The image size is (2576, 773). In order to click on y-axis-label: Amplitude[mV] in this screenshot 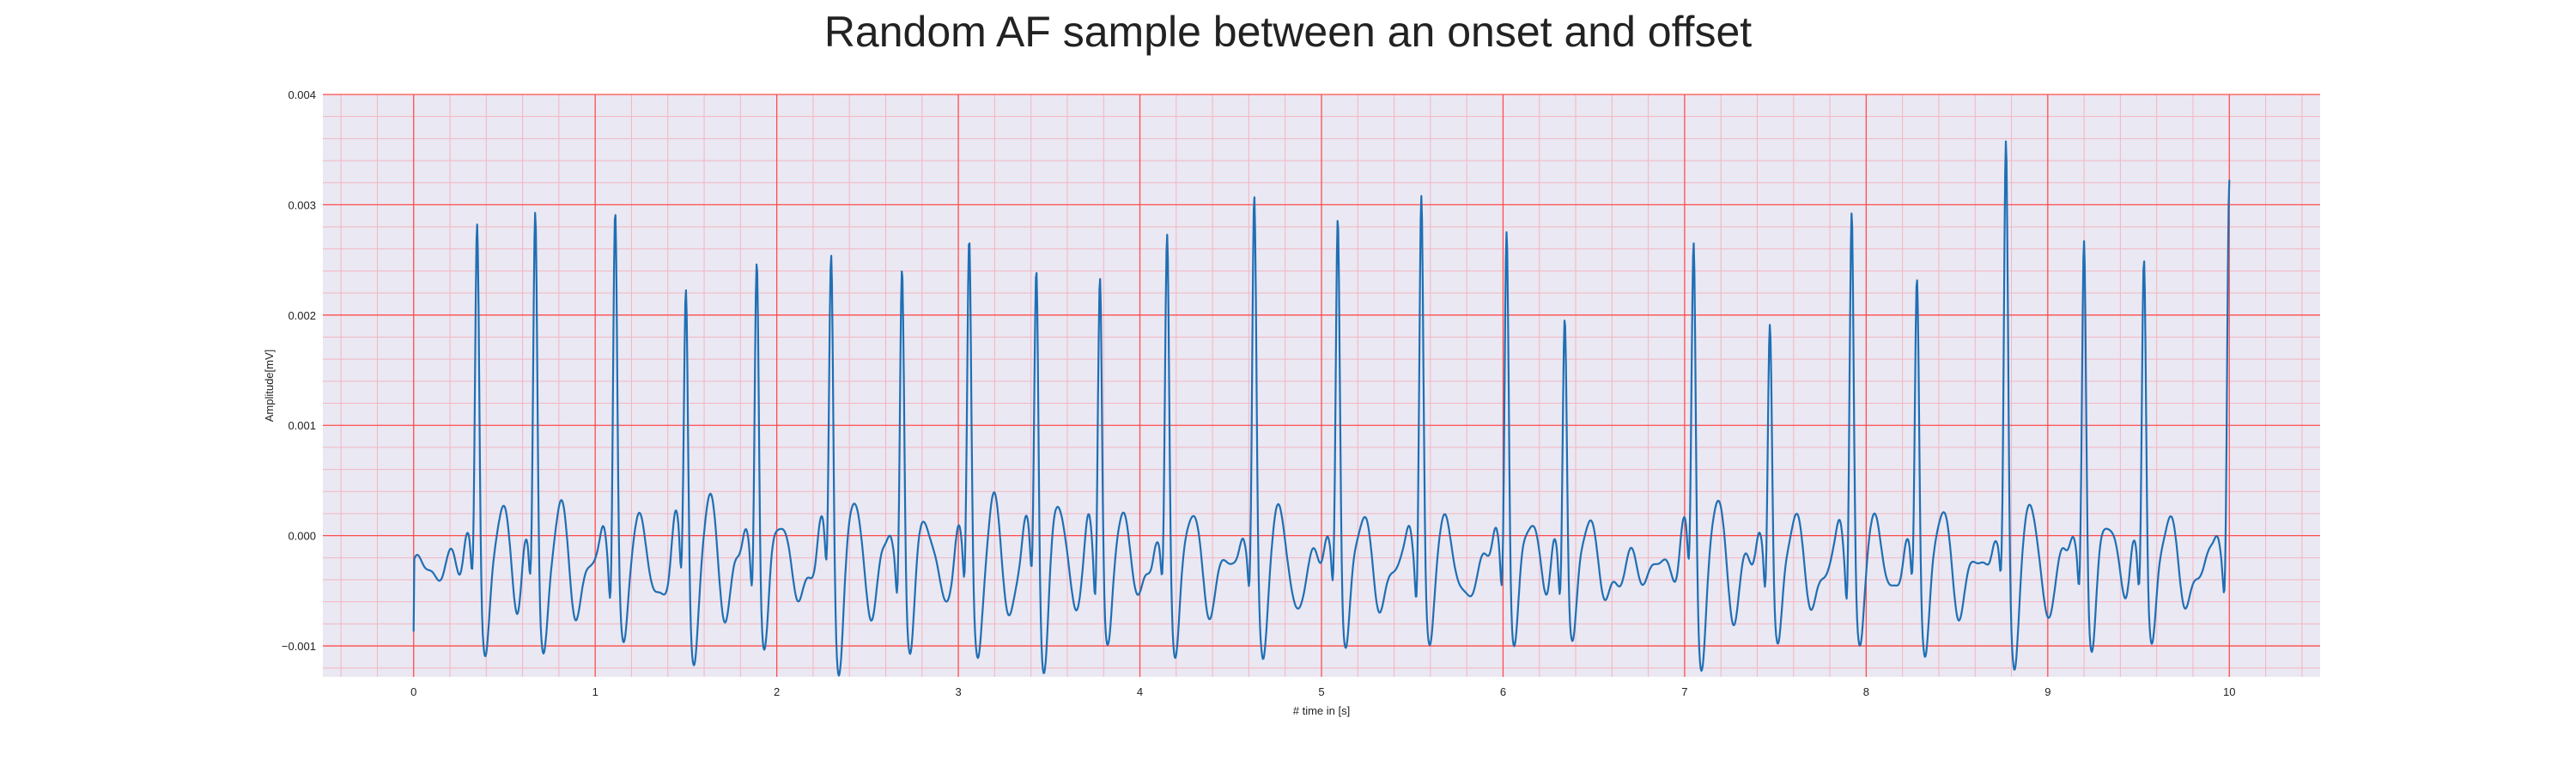, I will do `click(269, 386)`.